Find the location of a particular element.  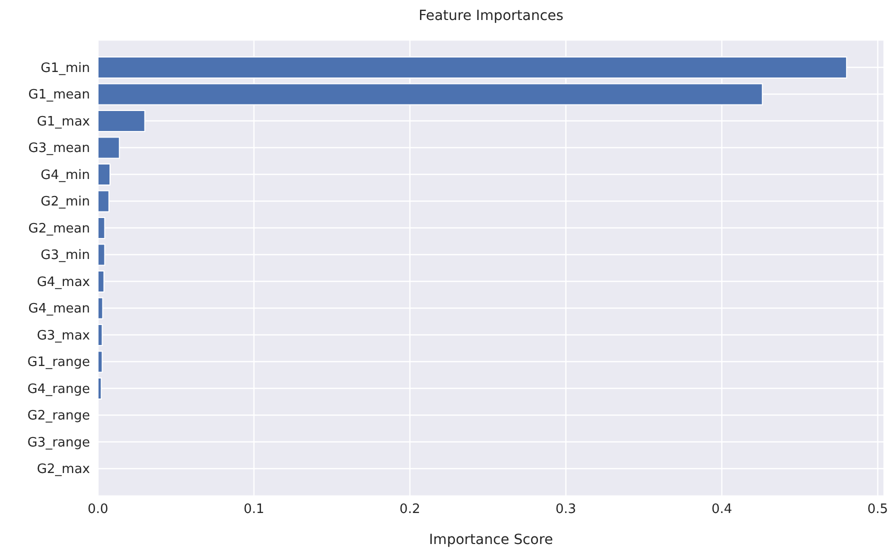

y-tick-label: G1_mean is located at coordinates (59, 95).